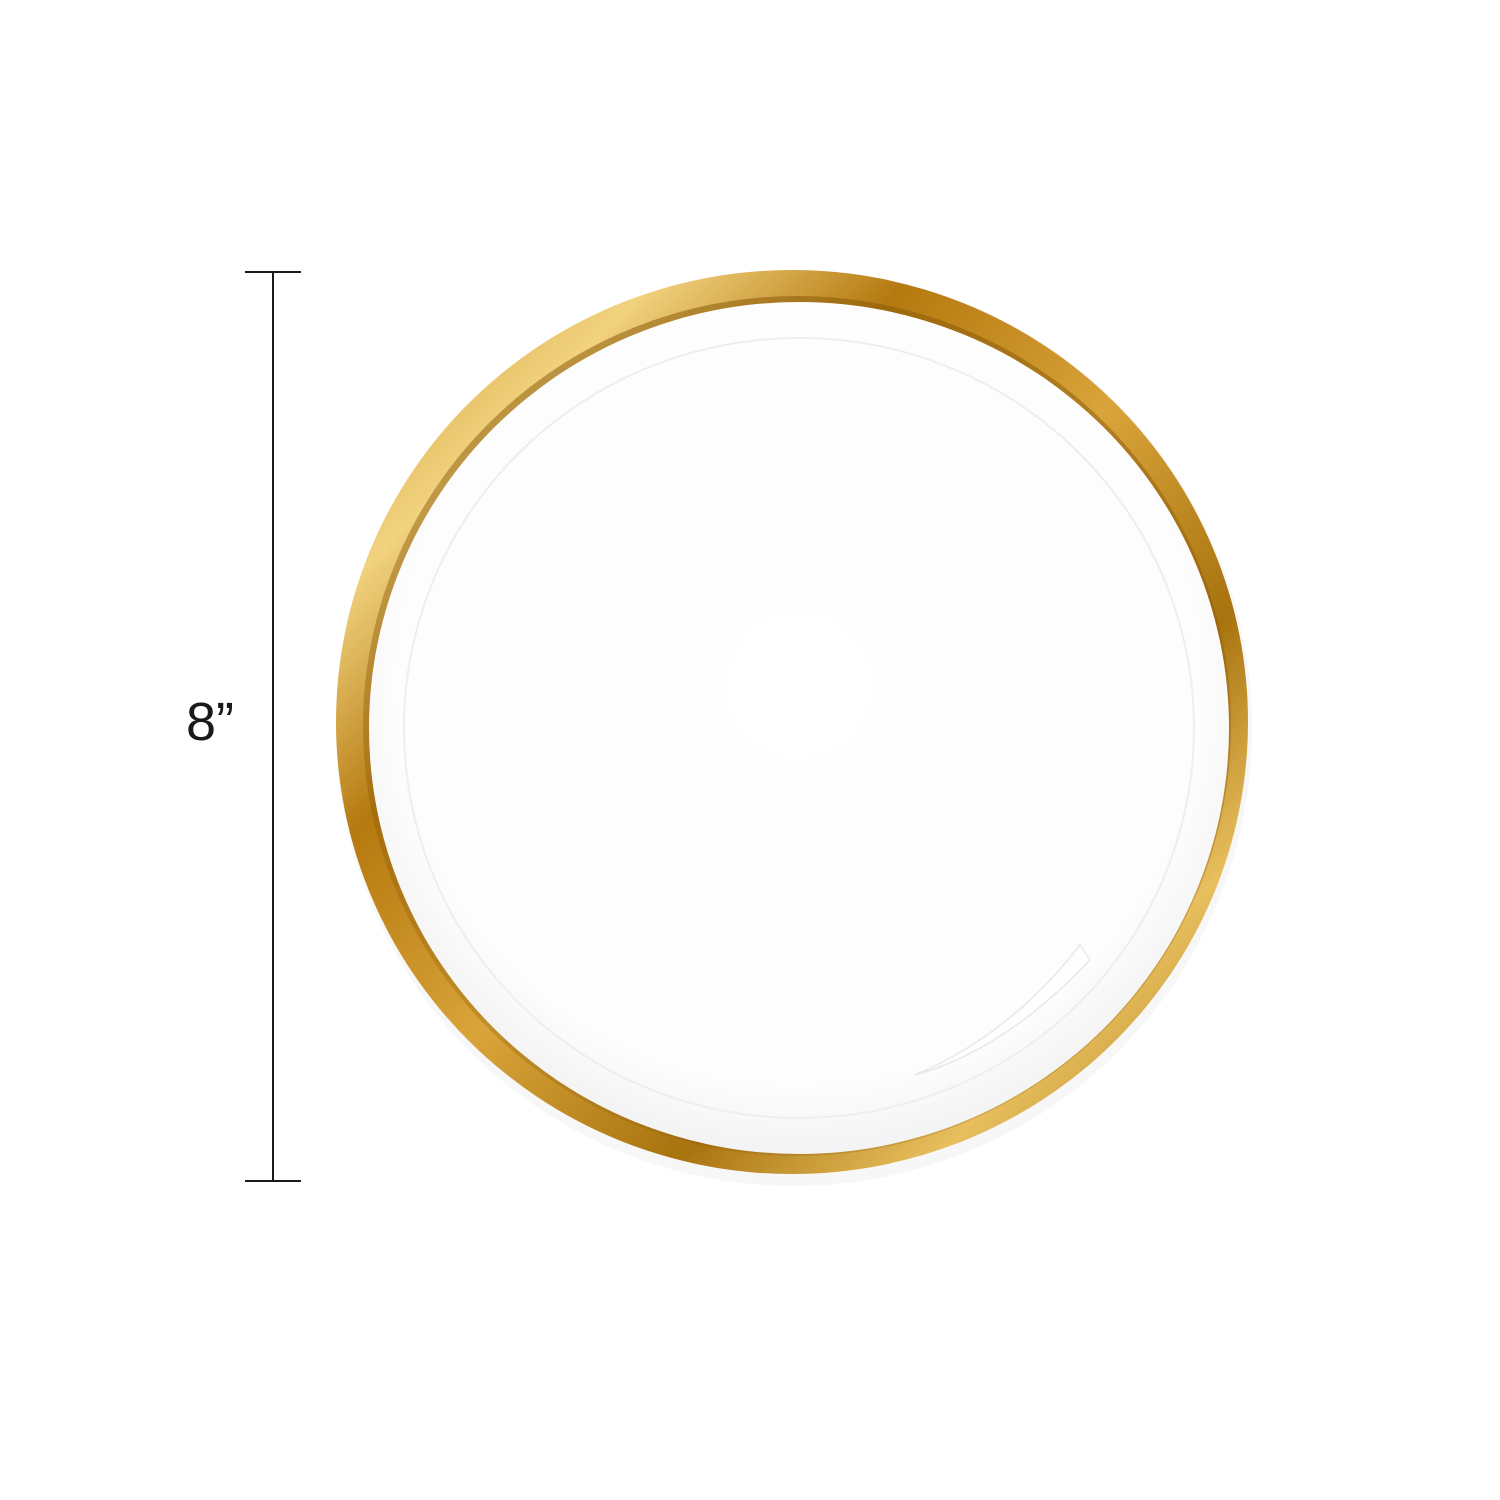 This screenshot has height=1500, width=1500. I want to click on dimension-label: 8”, so click(209, 722).